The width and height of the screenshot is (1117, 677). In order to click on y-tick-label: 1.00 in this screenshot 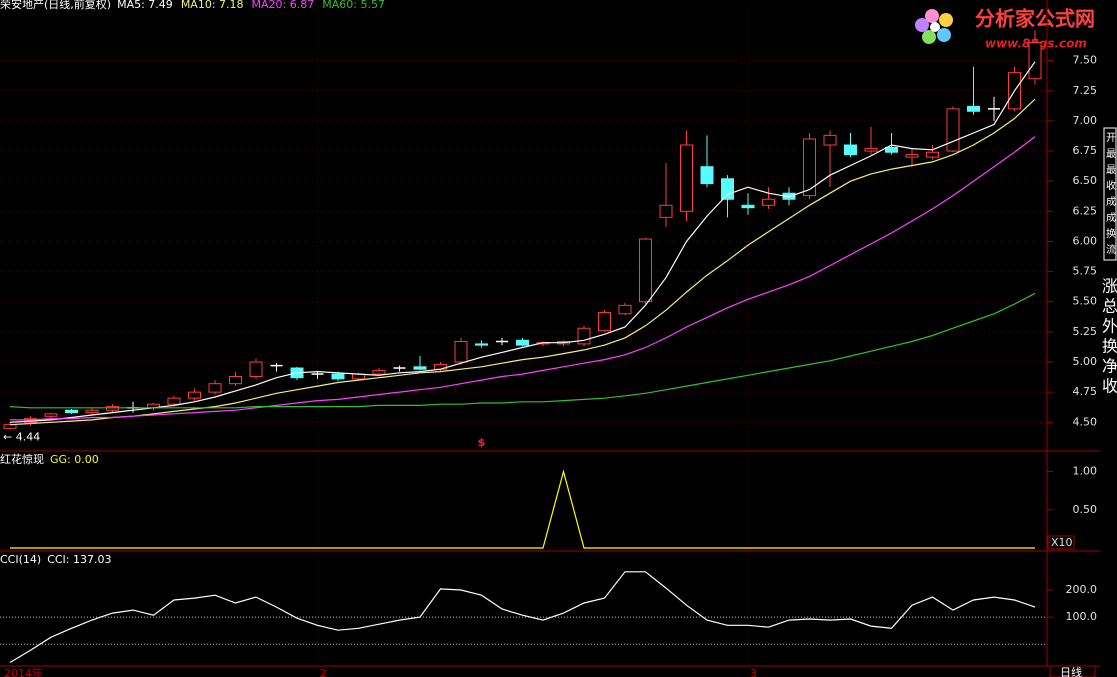, I will do `click(1085, 471)`.